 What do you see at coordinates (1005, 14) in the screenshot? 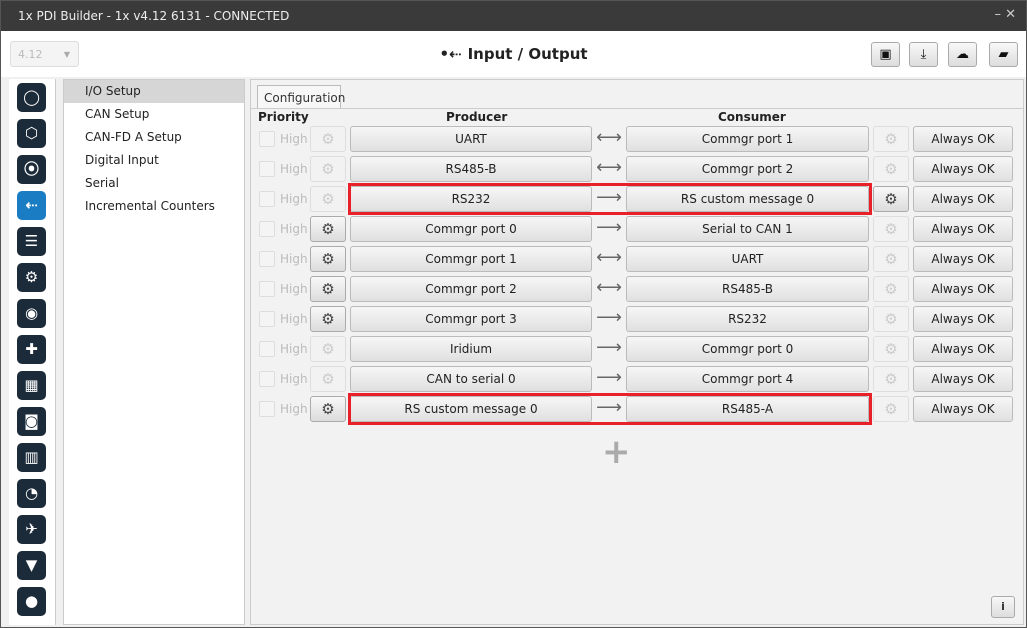
I see `window-controls: – ✕` at bounding box center [1005, 14].